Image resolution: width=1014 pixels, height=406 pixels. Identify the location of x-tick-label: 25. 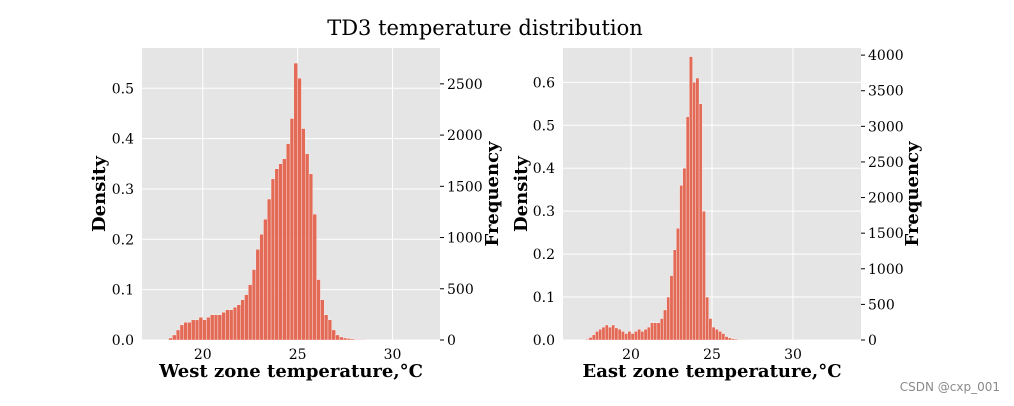
(712, 355).